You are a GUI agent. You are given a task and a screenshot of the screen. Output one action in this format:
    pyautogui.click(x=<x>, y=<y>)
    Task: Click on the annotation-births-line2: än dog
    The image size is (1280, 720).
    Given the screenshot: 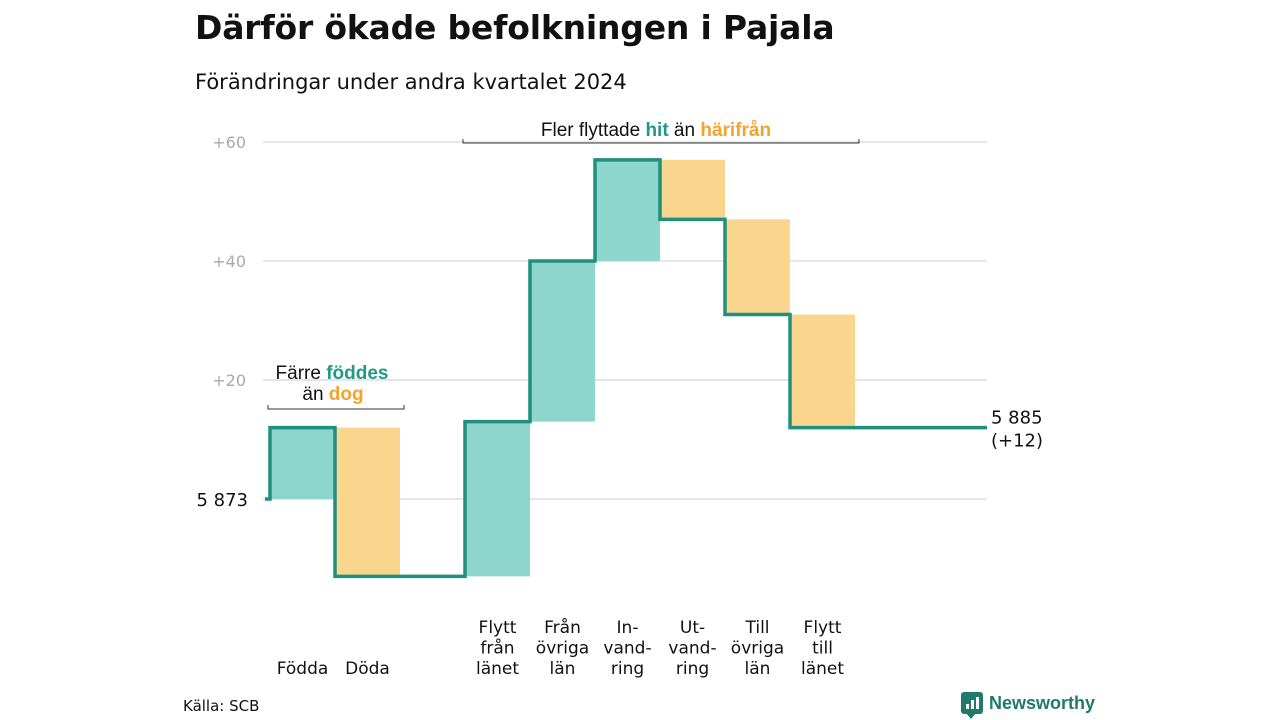 What is the action you would take?
    pyautogui.click(x=332, y=394)
    